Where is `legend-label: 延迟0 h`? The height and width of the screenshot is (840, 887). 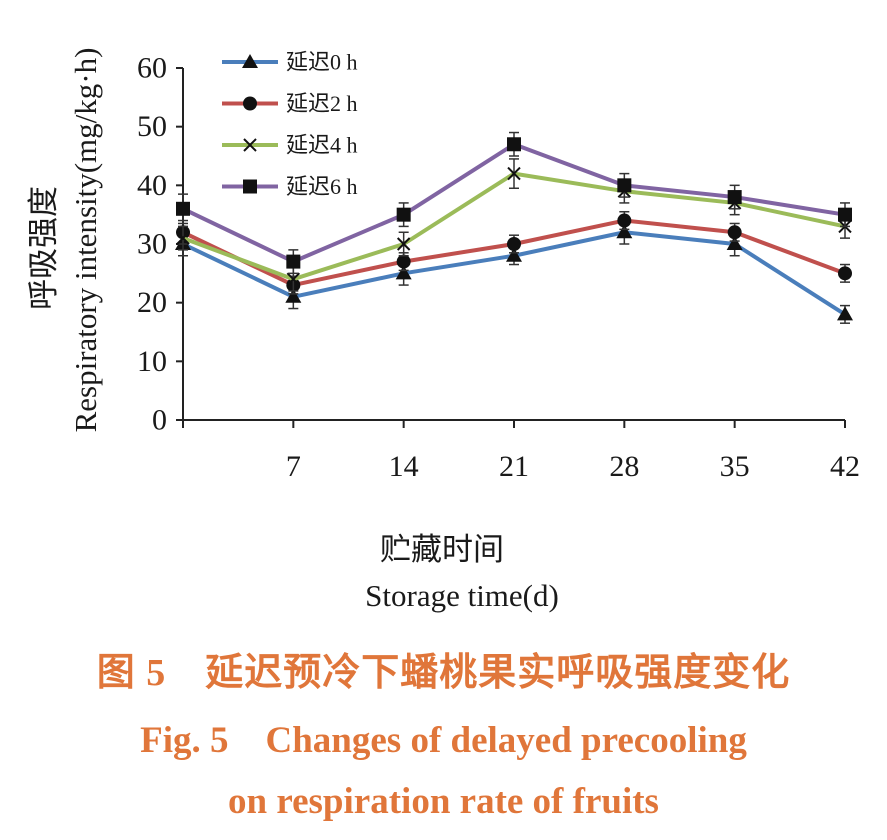
legend-label: 延迟0 h is located at coordinates (322, 62).